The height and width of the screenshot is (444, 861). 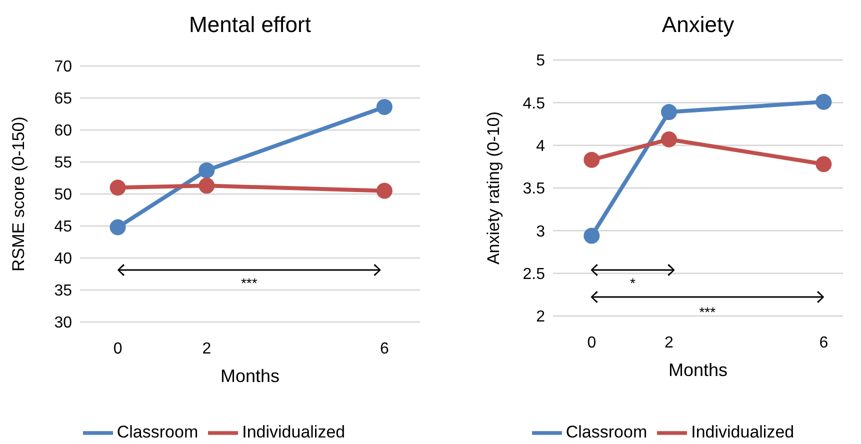 What do you see at coordinates (63, 323) in the screenshot?
I see `y-tick-label: 30` at bounding box center [63, 323].